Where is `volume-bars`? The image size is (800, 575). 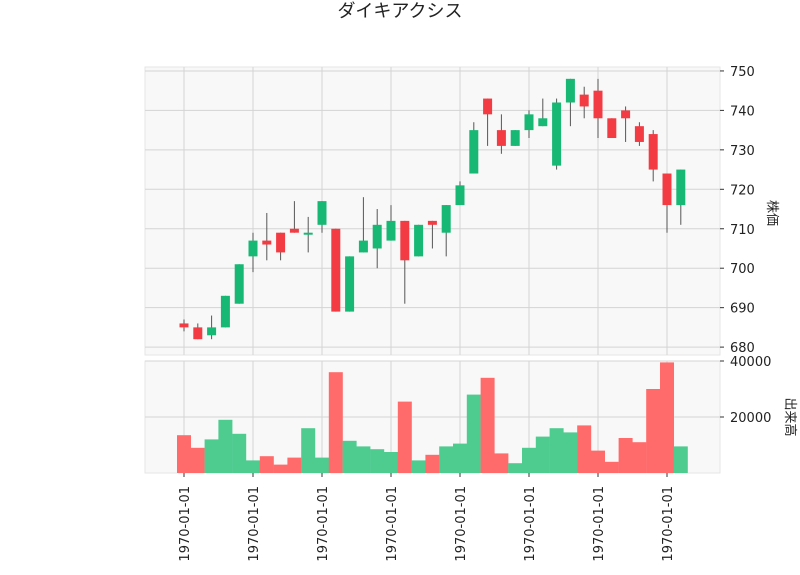 volume-bars is located at coordinates (432, 417).